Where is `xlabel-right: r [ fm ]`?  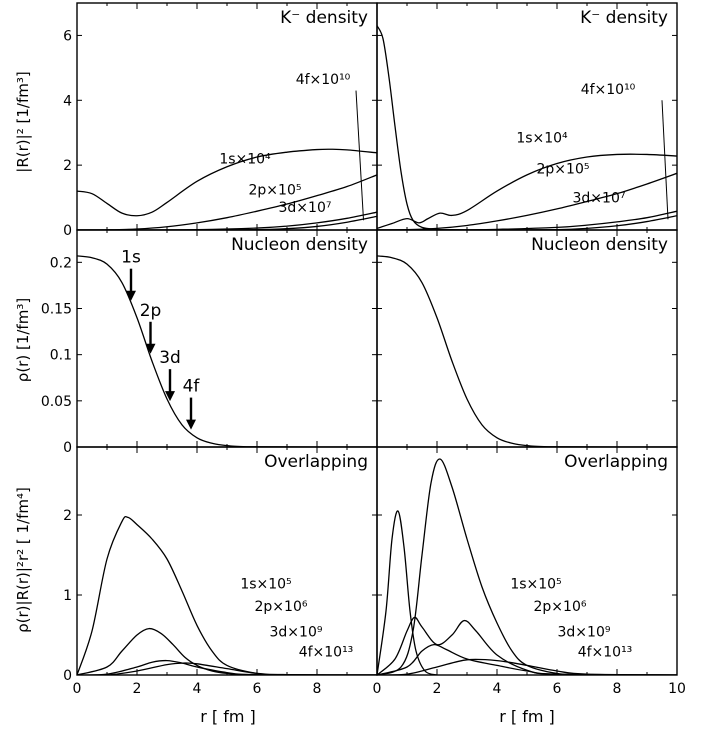
xlabel-right: r [ fm ] is located at coordinates (527, 716).